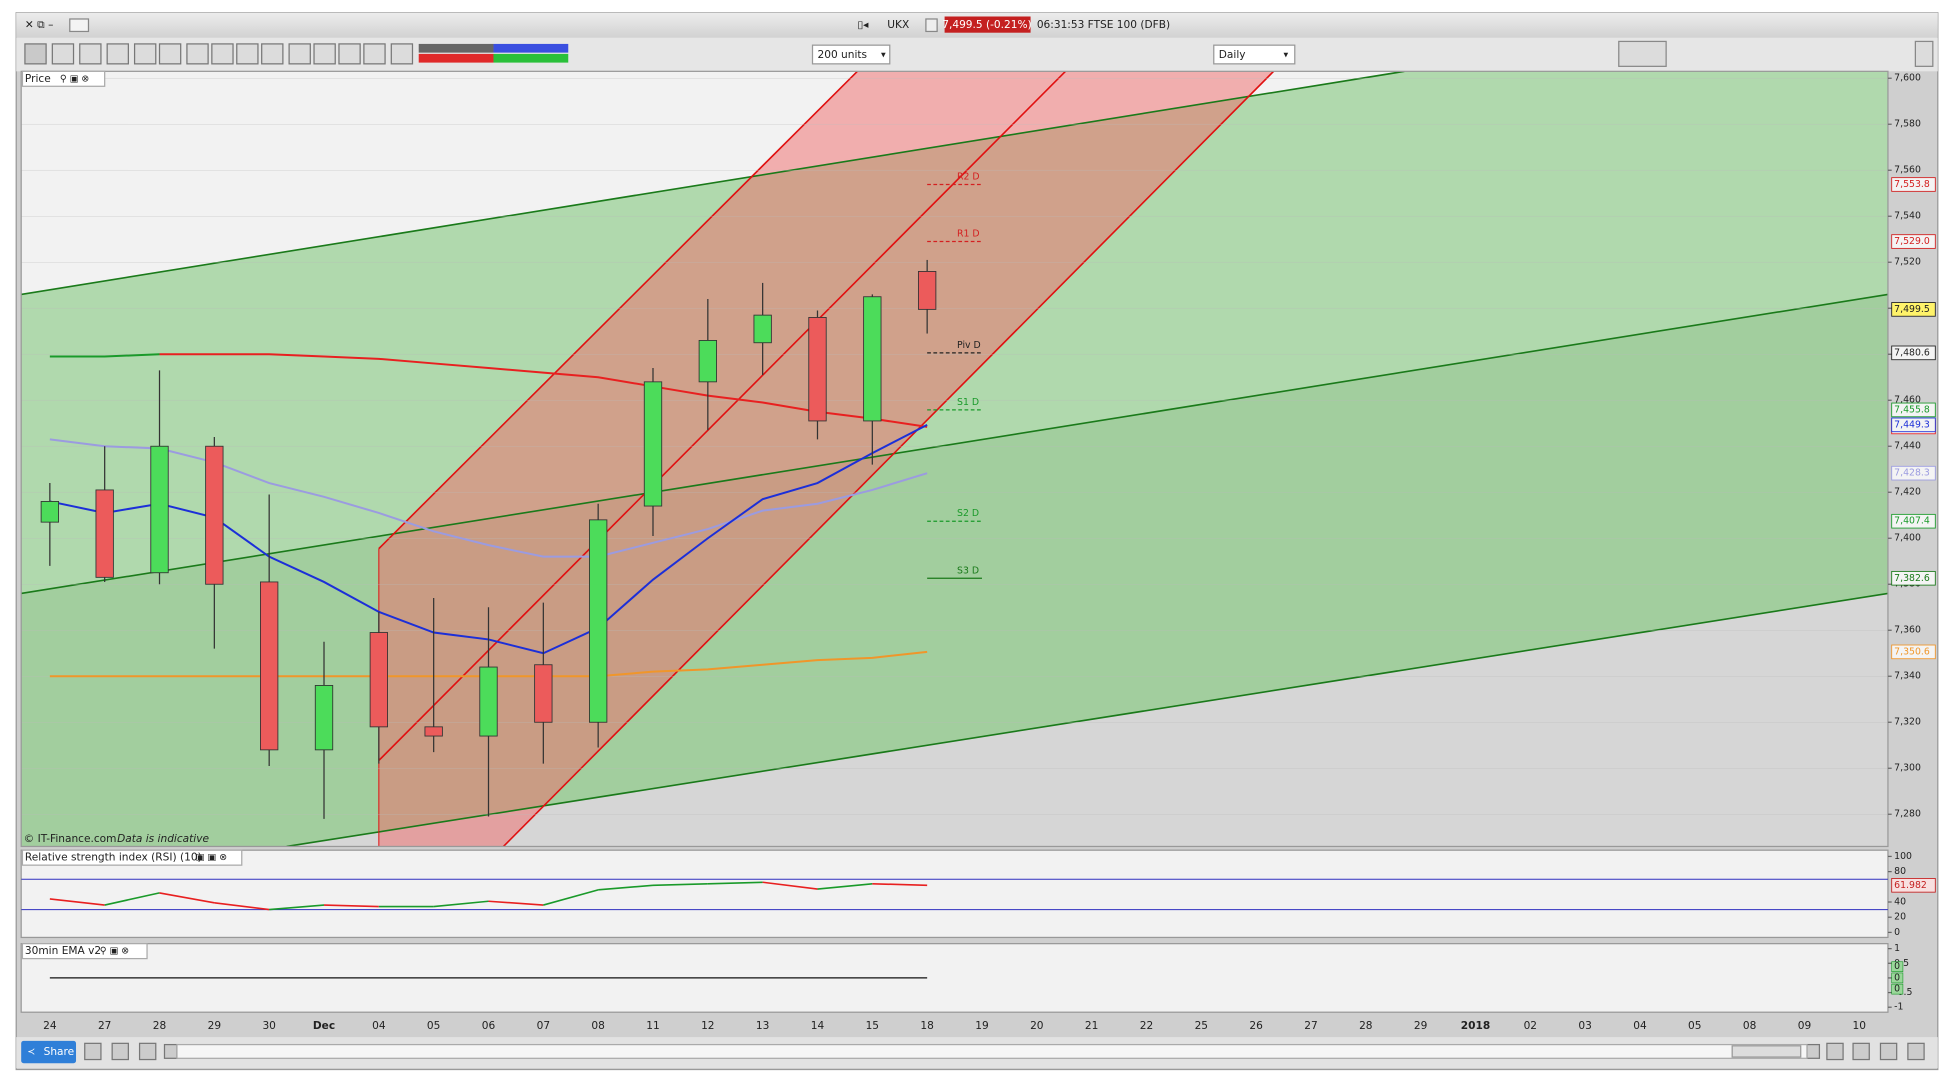 This screenshot has width=1954, height=1091. Describe the element at coordinates (652, 1026) in the screenshot. I see `x-tick-label: 11` at that location.